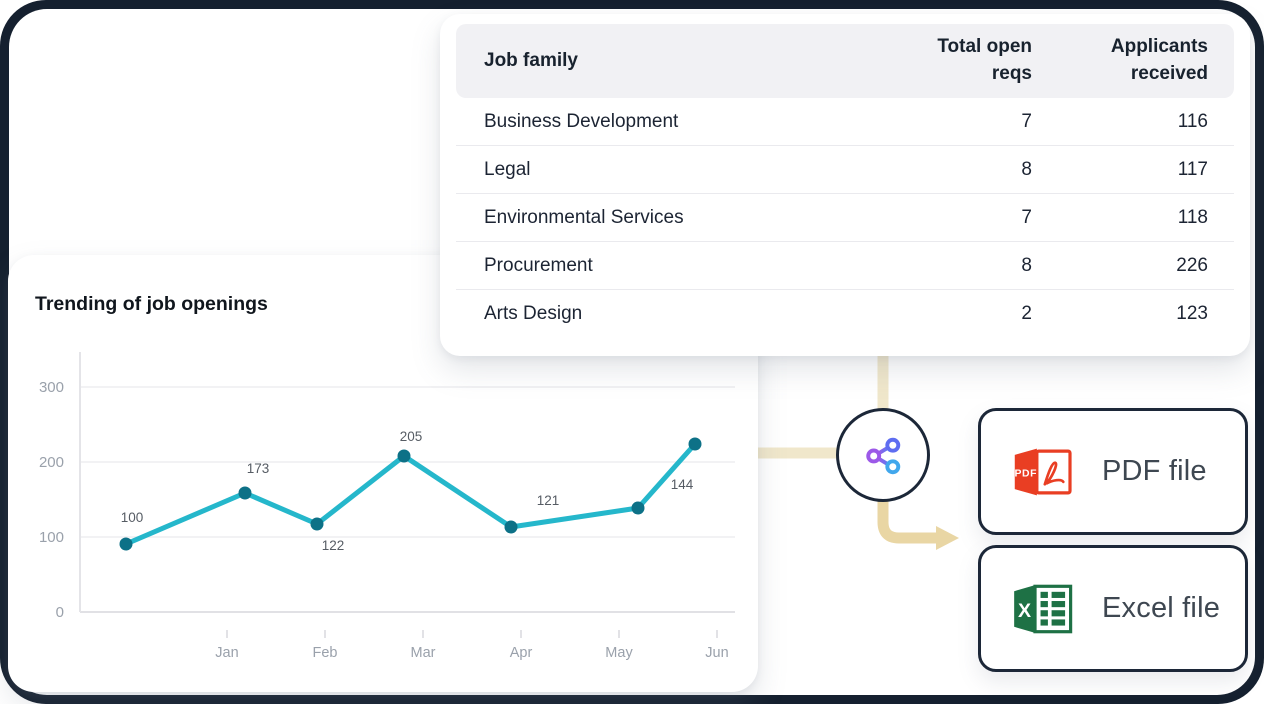  I want to click on svg-text: X, so click(1024, 610).